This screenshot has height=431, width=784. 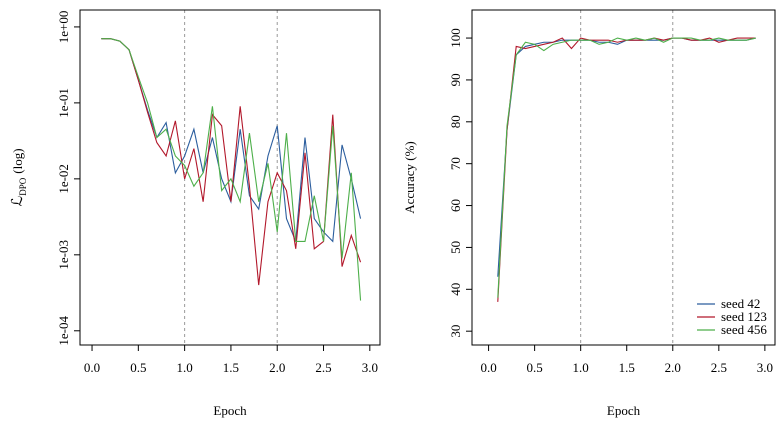 I want to click on y-tick-label: 100, so click(x=455, y=38).